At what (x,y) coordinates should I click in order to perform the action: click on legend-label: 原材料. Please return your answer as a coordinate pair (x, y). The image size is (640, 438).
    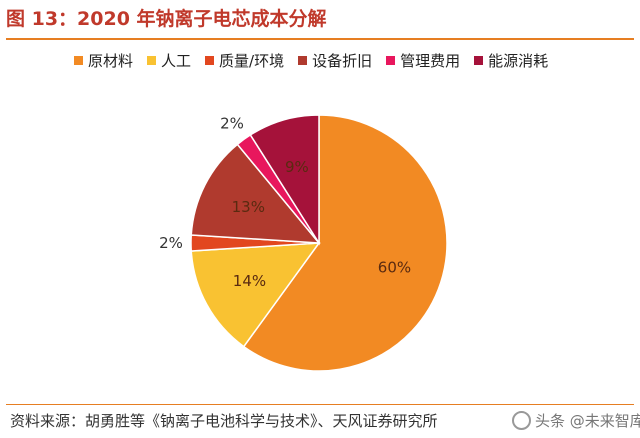
    Looking at the image, I should click on (111, 61).